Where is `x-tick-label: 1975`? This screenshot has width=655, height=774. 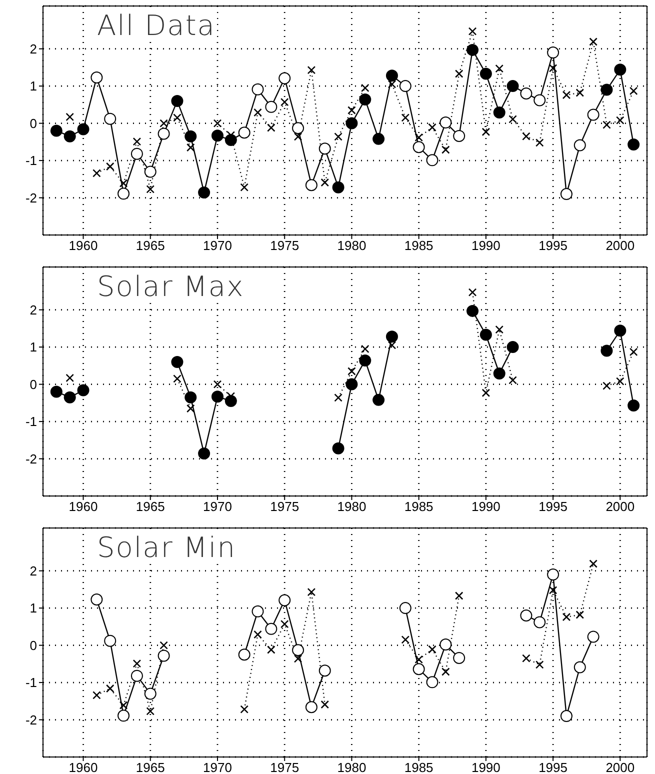
x-tick-label: 1975 is located at coordinates (285, 246).